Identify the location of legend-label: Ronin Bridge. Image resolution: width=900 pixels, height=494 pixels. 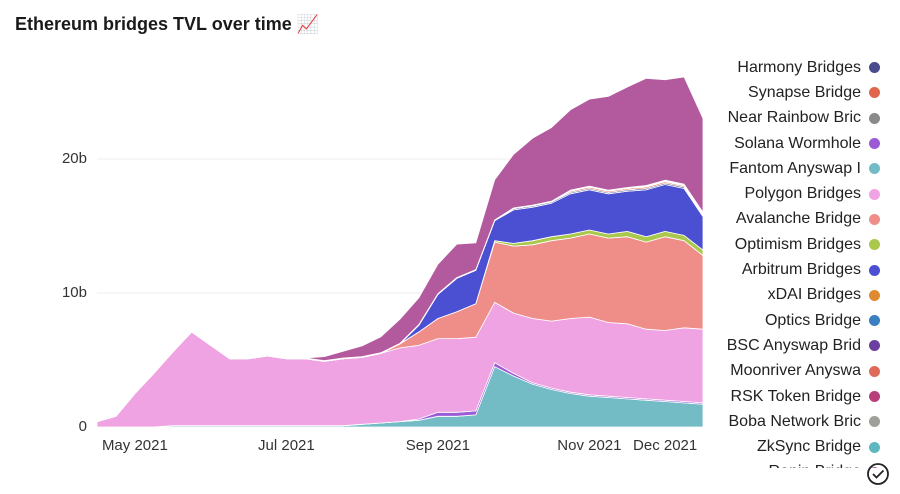
(815, 465).